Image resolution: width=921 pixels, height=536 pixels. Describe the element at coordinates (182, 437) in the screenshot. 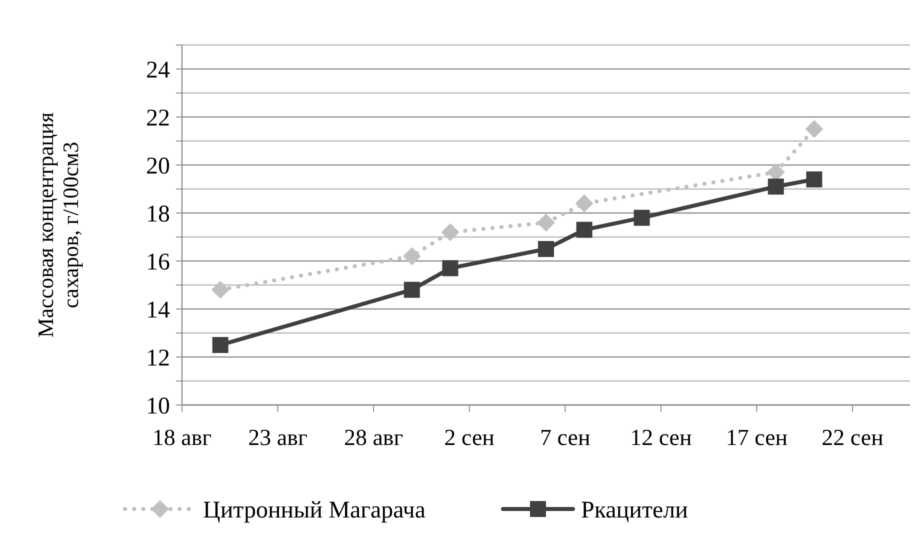

I see `x-tick-label: 18 авг` at that location.